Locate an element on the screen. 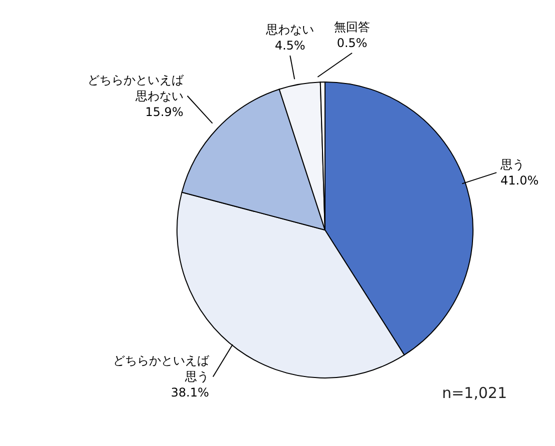 Image resolution: width=555 pixels, height=446 pixels. text: n=1,021 is located at coordinates (474, 393).